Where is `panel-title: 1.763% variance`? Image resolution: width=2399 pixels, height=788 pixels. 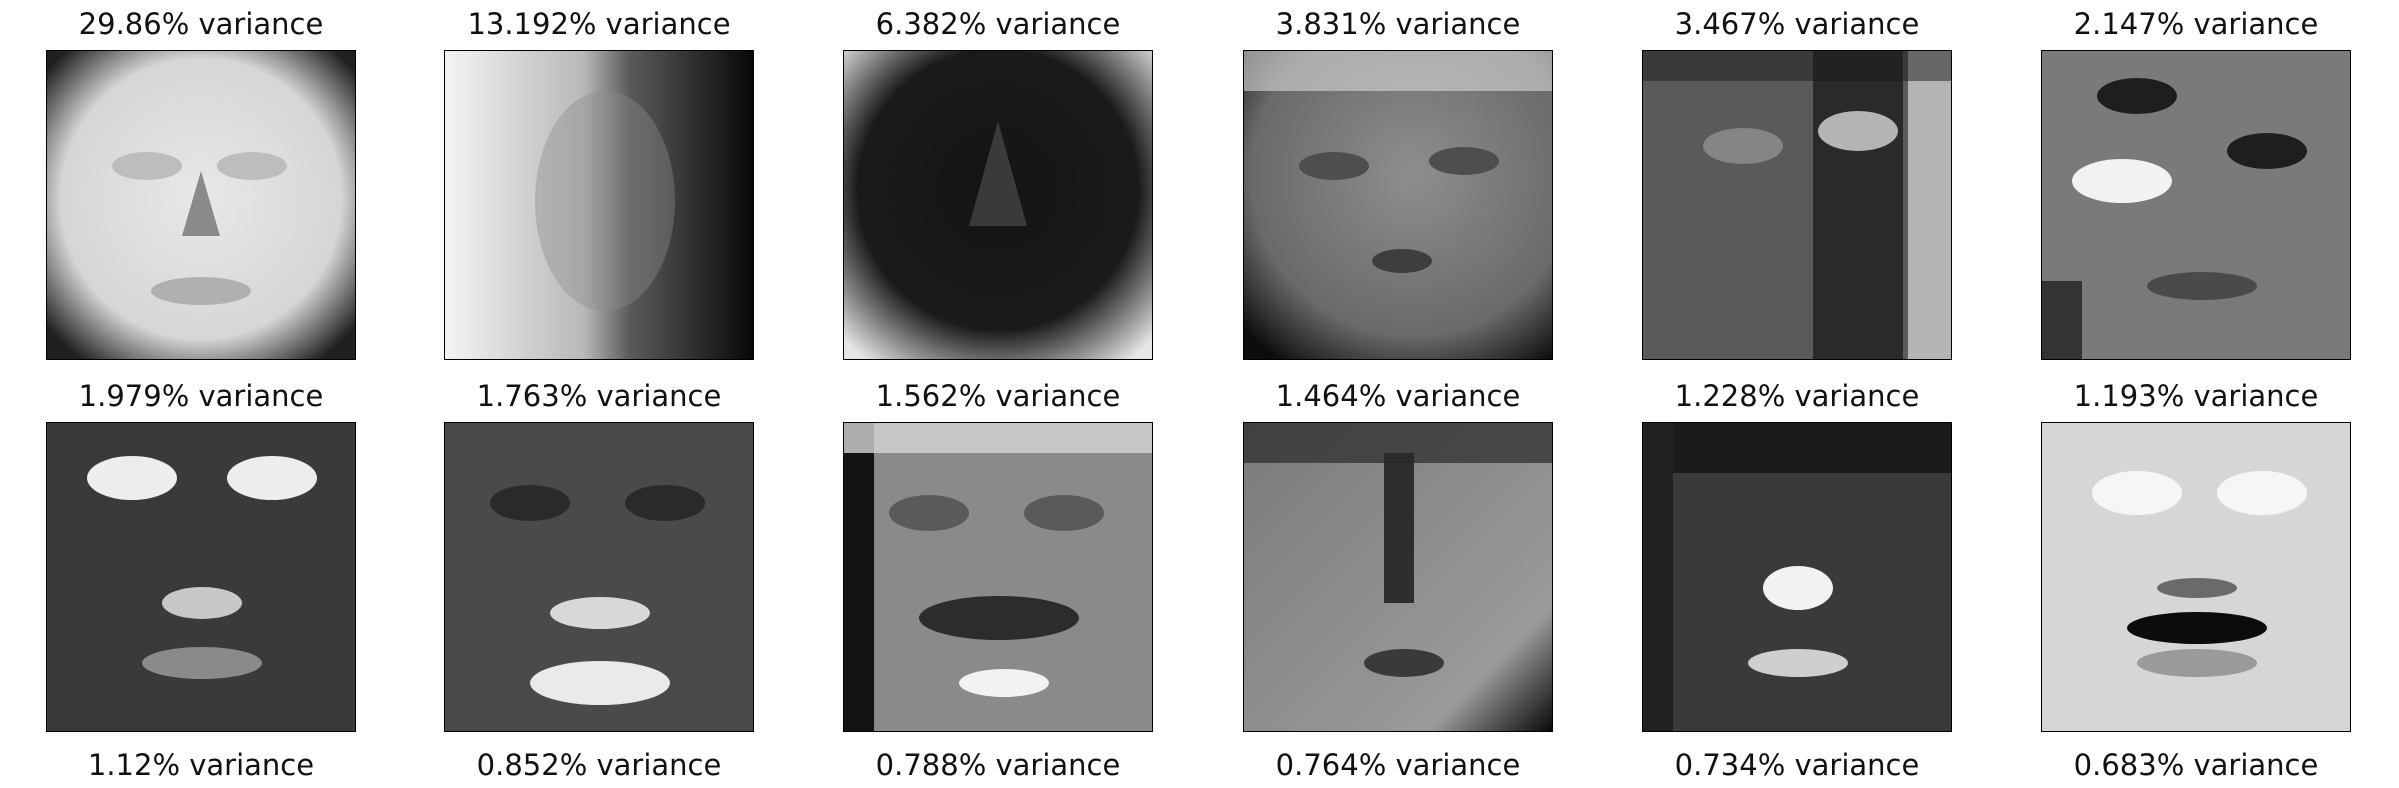
panel-title: 1.763% variance is located at coordinates (599, 396).